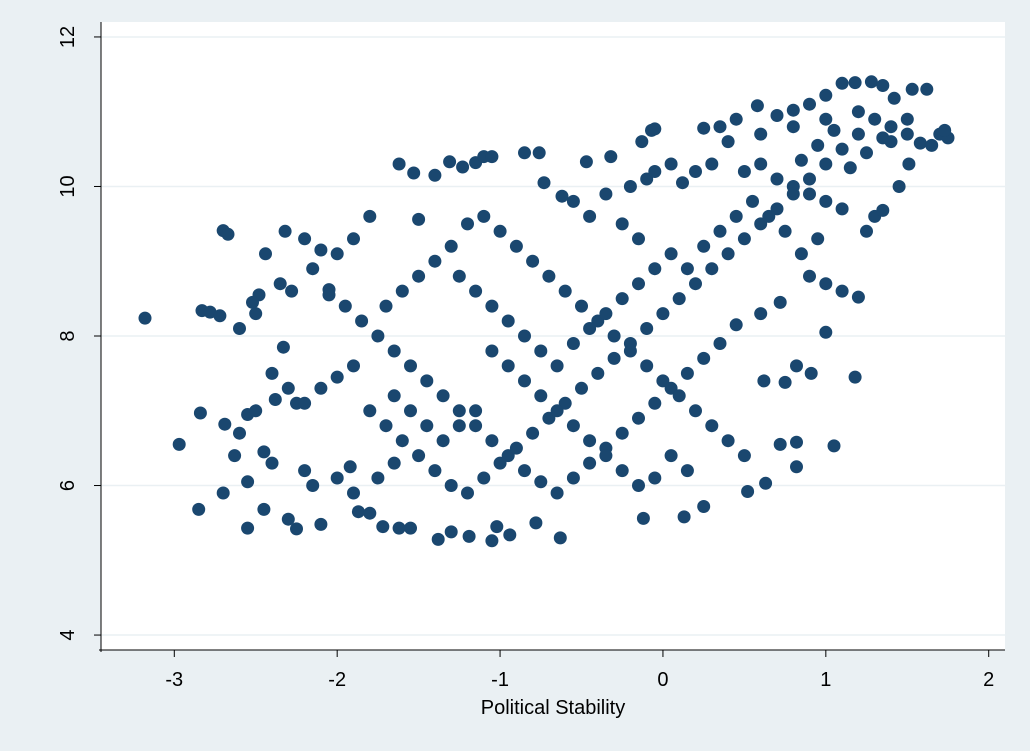  Describe the element at coordinates (68, 186) in the screenshot. I see `y-tick-label: 10` at that location.